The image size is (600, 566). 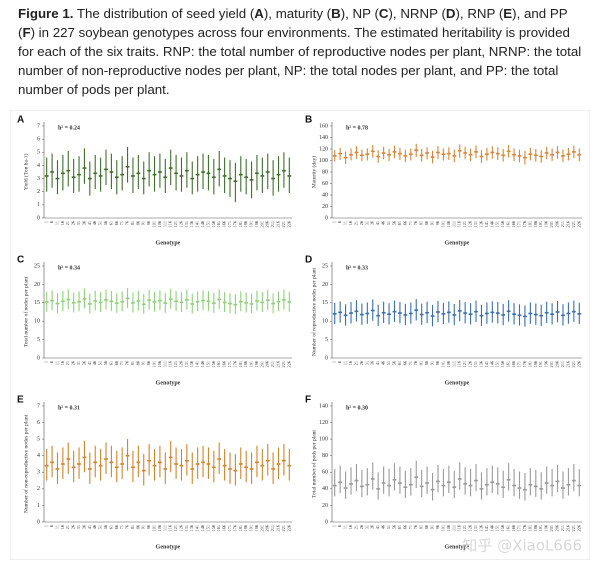 What do you see at coordinates (272, 528) in the screenshot?
I see `x-tick-label: 211` at bounding box center [272, 528].